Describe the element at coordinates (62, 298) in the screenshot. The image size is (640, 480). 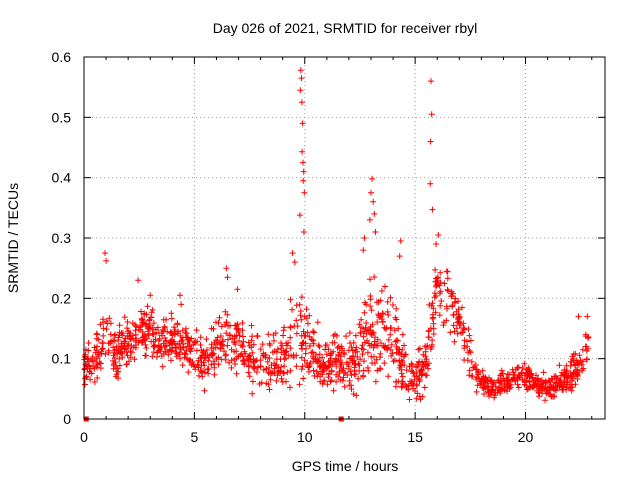
I see `y-tick-label: 0.2` at that location.